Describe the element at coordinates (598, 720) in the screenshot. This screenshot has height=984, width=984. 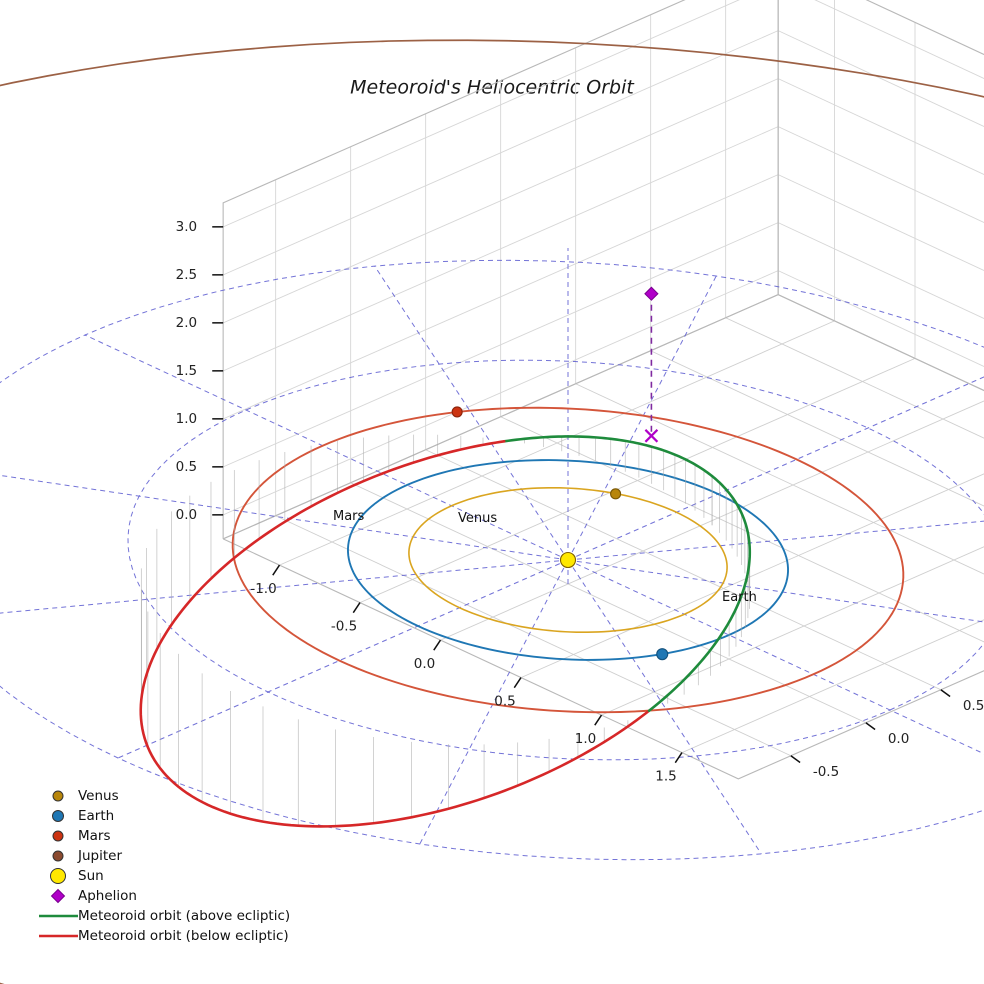
I see `x-tick-4-mark` at that location.